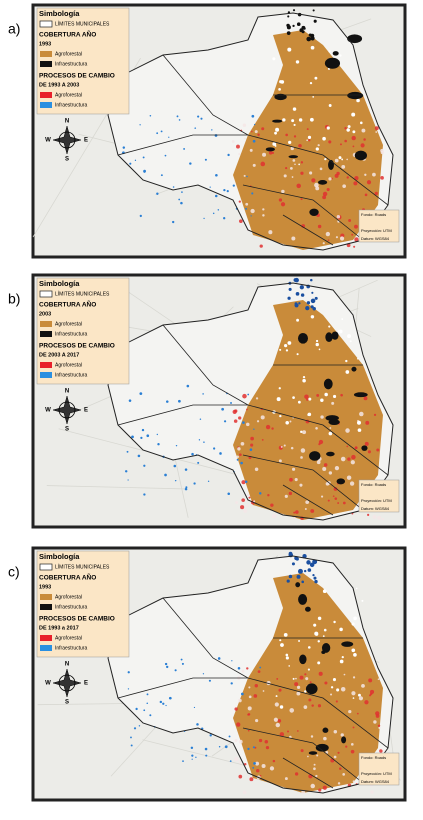  I want to click on compass-letter: S, so click(67, 430).